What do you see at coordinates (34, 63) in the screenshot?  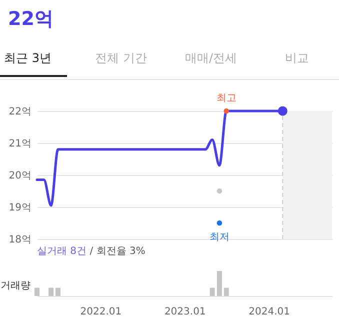 I see `text: 최근 3년` at bounding box center [34, 63].